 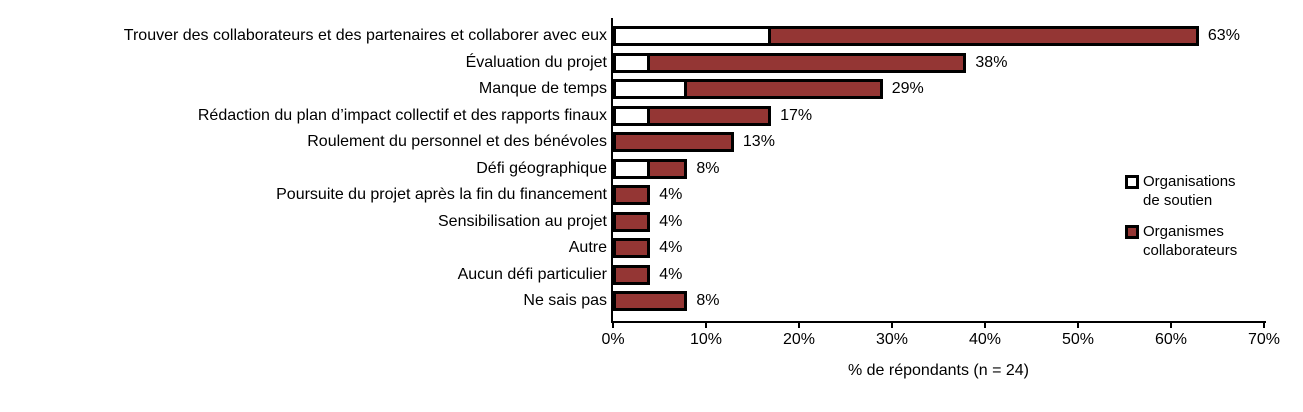 What do you see at coordinates (612, 170) in the screenshot?
I see `y-axis-line` at bounding box center [612, 170].